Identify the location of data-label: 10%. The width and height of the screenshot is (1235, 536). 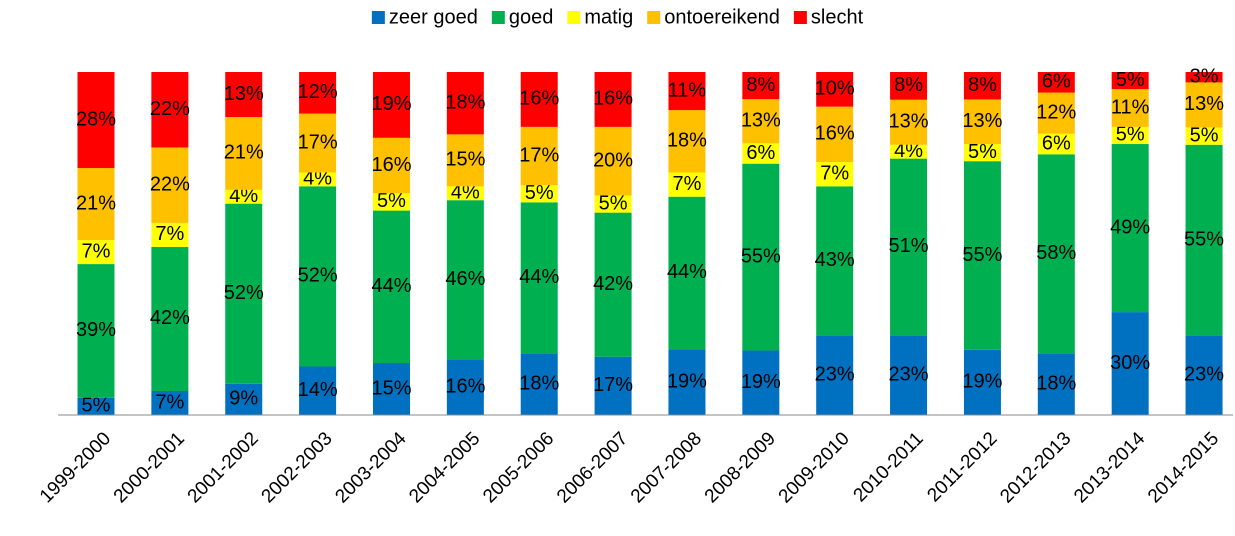
(835, 89).